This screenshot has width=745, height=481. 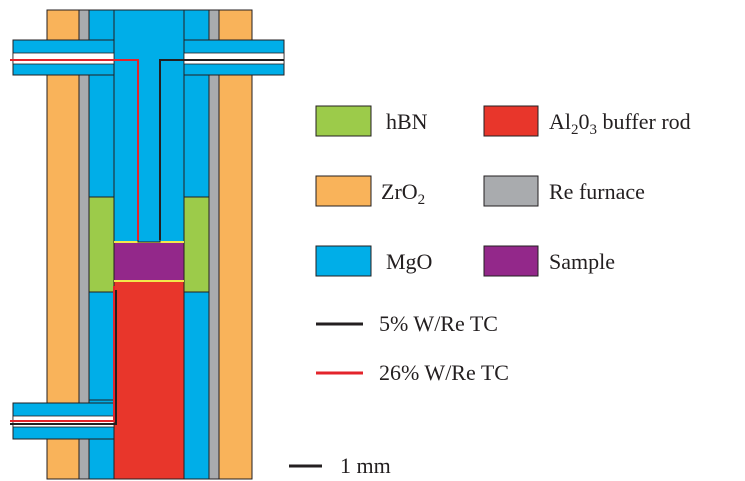 I want to click on insulator-top-right, so click(x=234, y=58).